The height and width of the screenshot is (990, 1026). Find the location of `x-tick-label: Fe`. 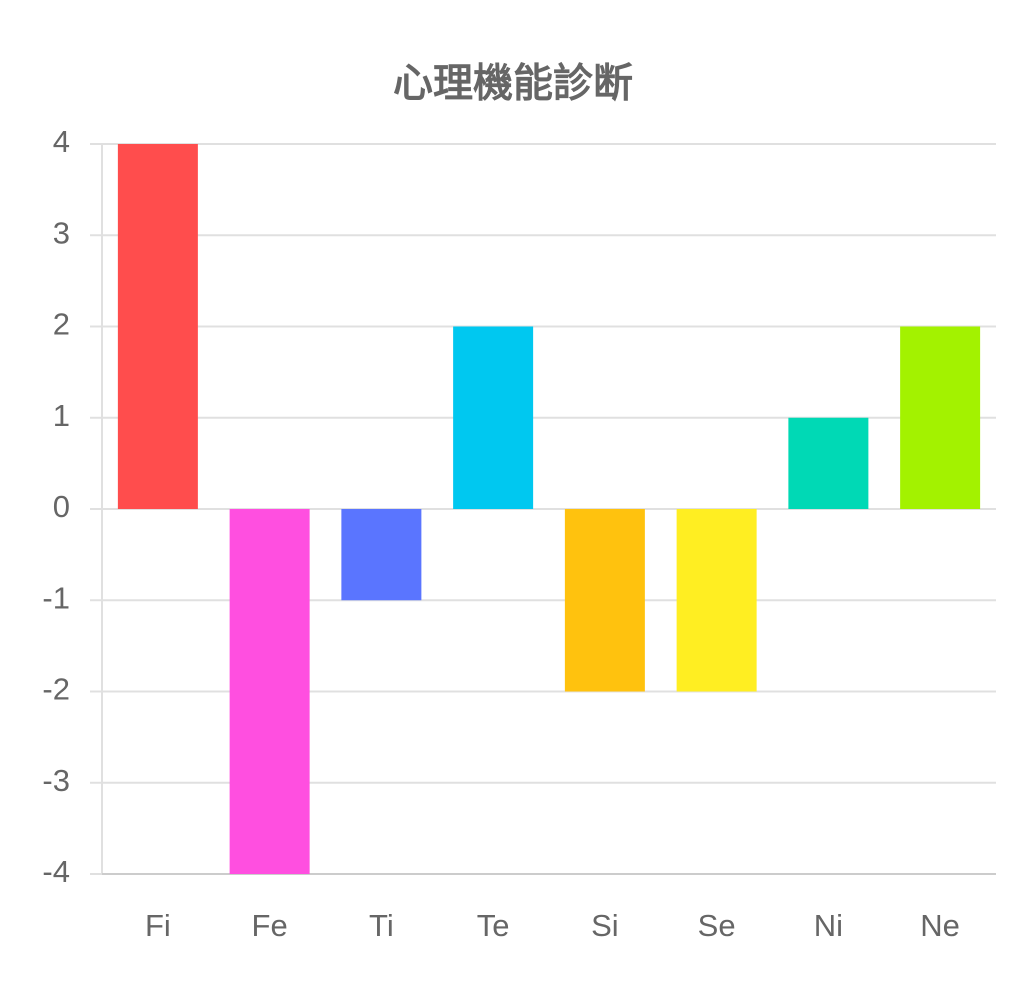

x-tick-label: Fe is located at coordinates (270, 925).